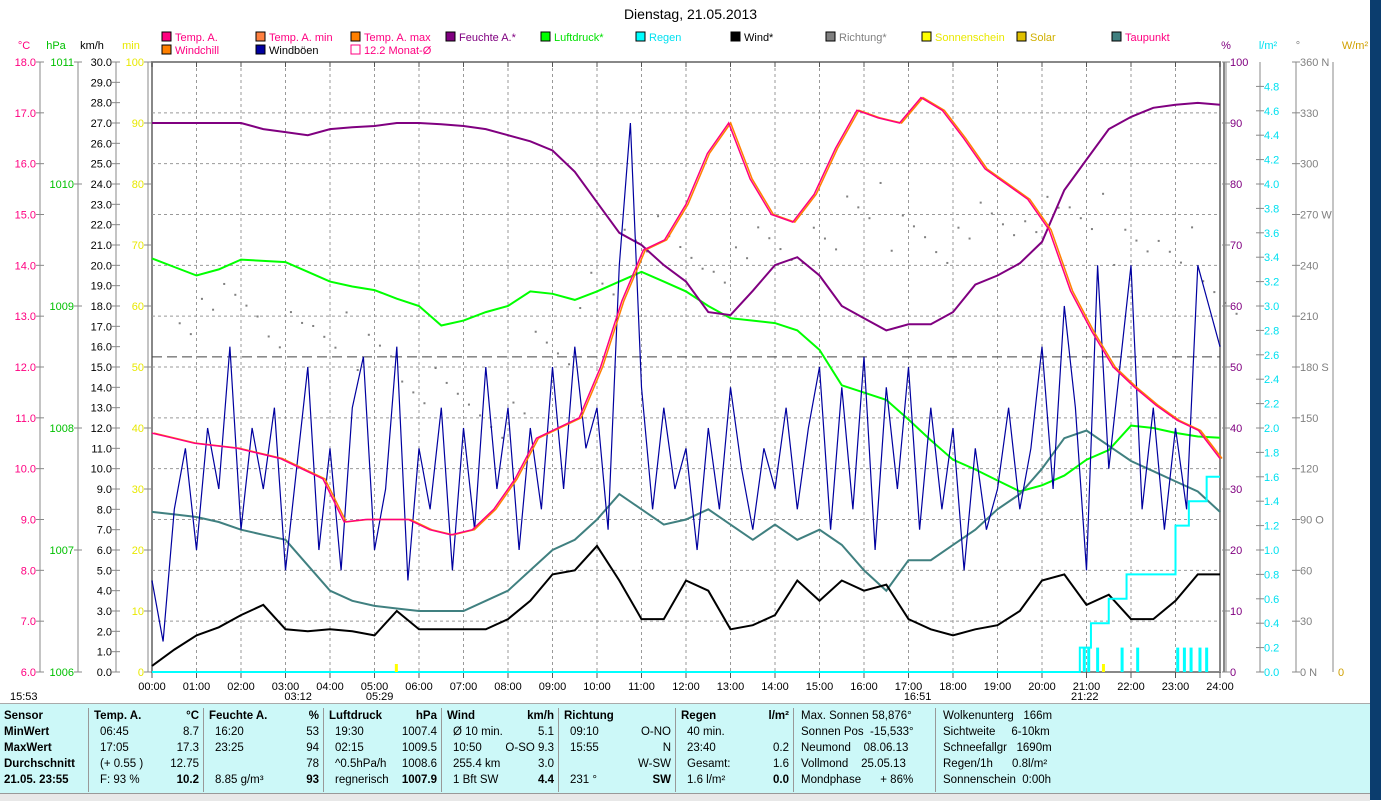 The width and height of the screenshot is (1381, 801). What do you see at coordinates (229, 732) in the screenshot?
I see `stats-hum-label: 16:20` at bounding box center [229, 732].